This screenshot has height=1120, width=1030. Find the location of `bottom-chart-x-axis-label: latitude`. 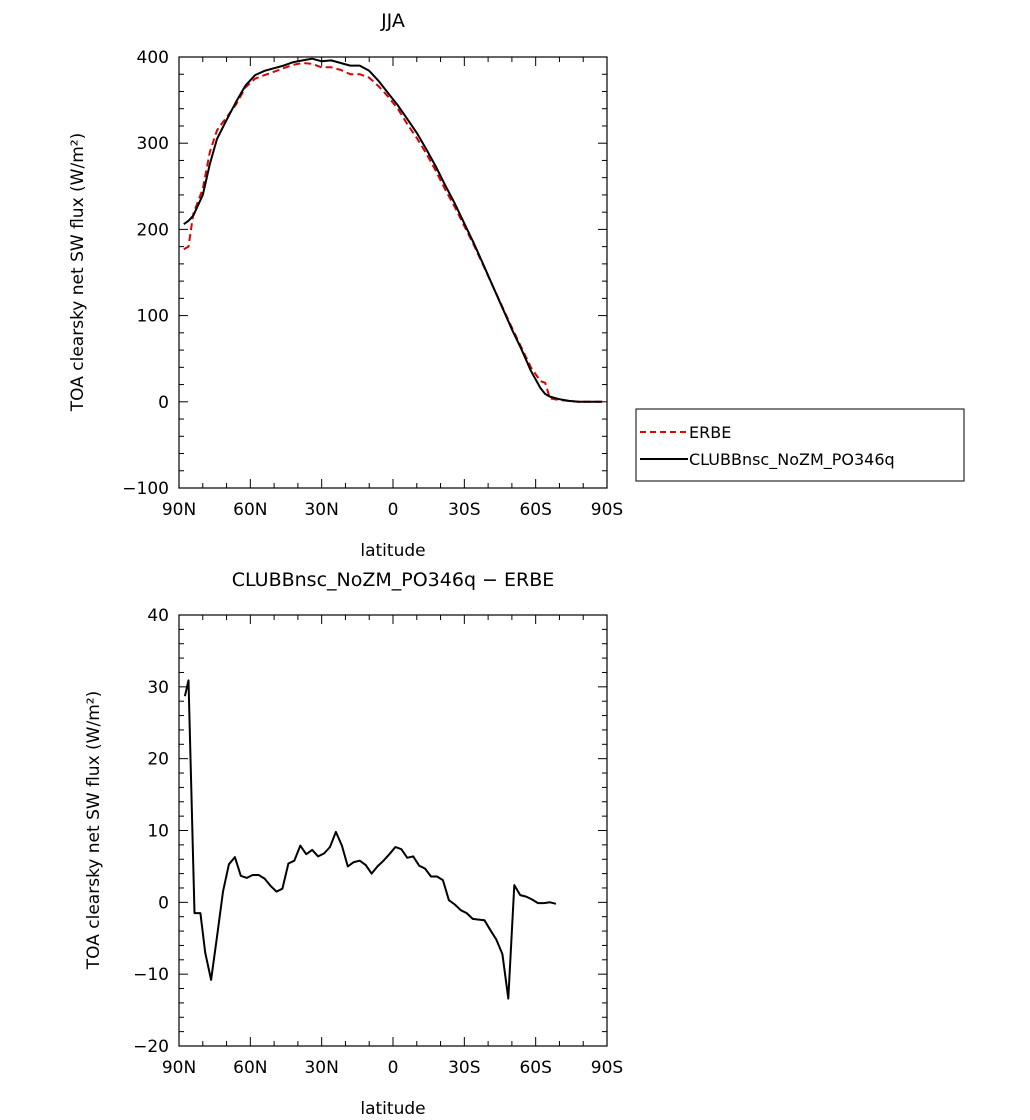

bottom-chart-x-axis-label: latitude is located at coordinates (392, 1109).